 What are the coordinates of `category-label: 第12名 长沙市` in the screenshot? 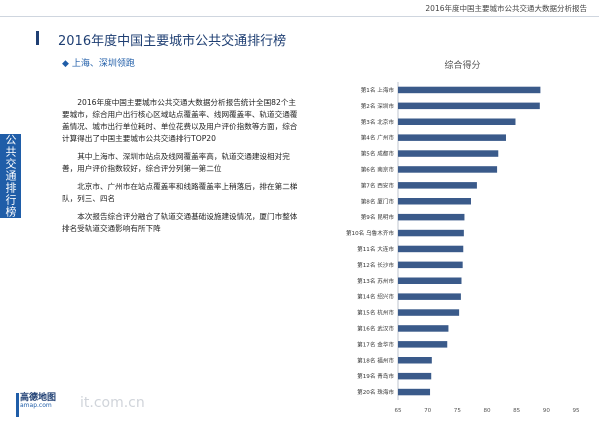 It's located at (375, 265).